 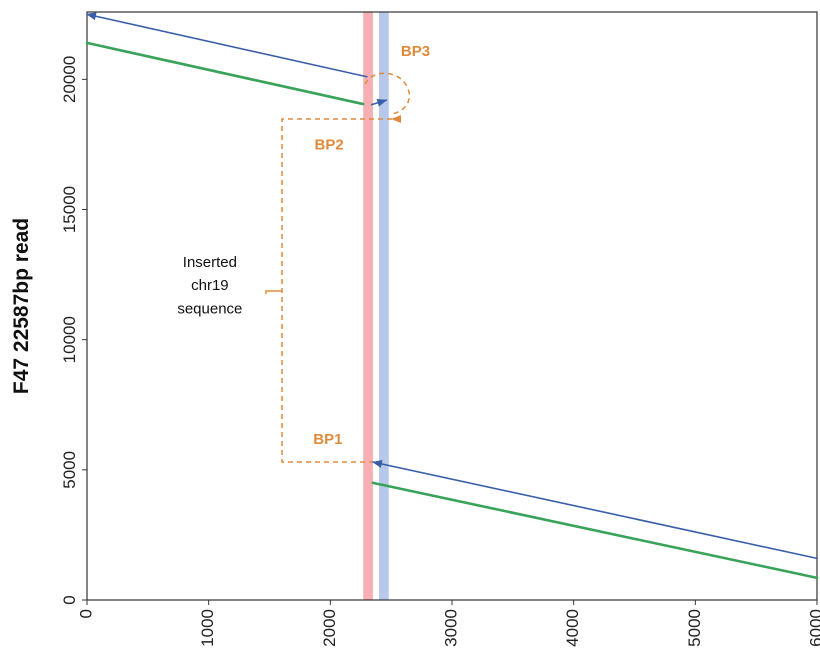 What do you see at coordinates (210, 262) in the screenshot?
I see `insert-note-line-1: Inserted` at bounding box center [210, 262].